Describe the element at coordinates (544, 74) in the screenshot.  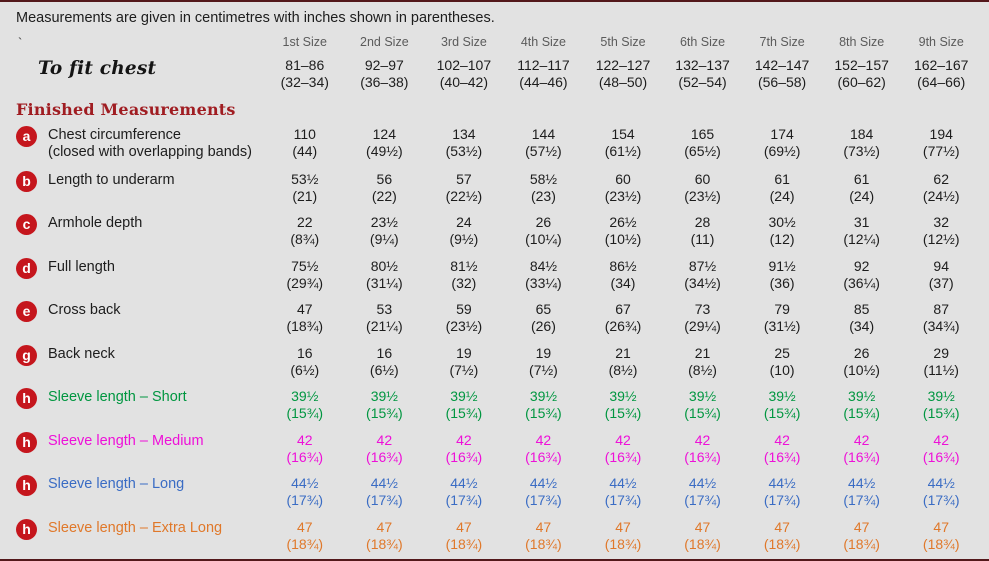
I see `measurement-cell: 112–117 (44–46)` at that location.